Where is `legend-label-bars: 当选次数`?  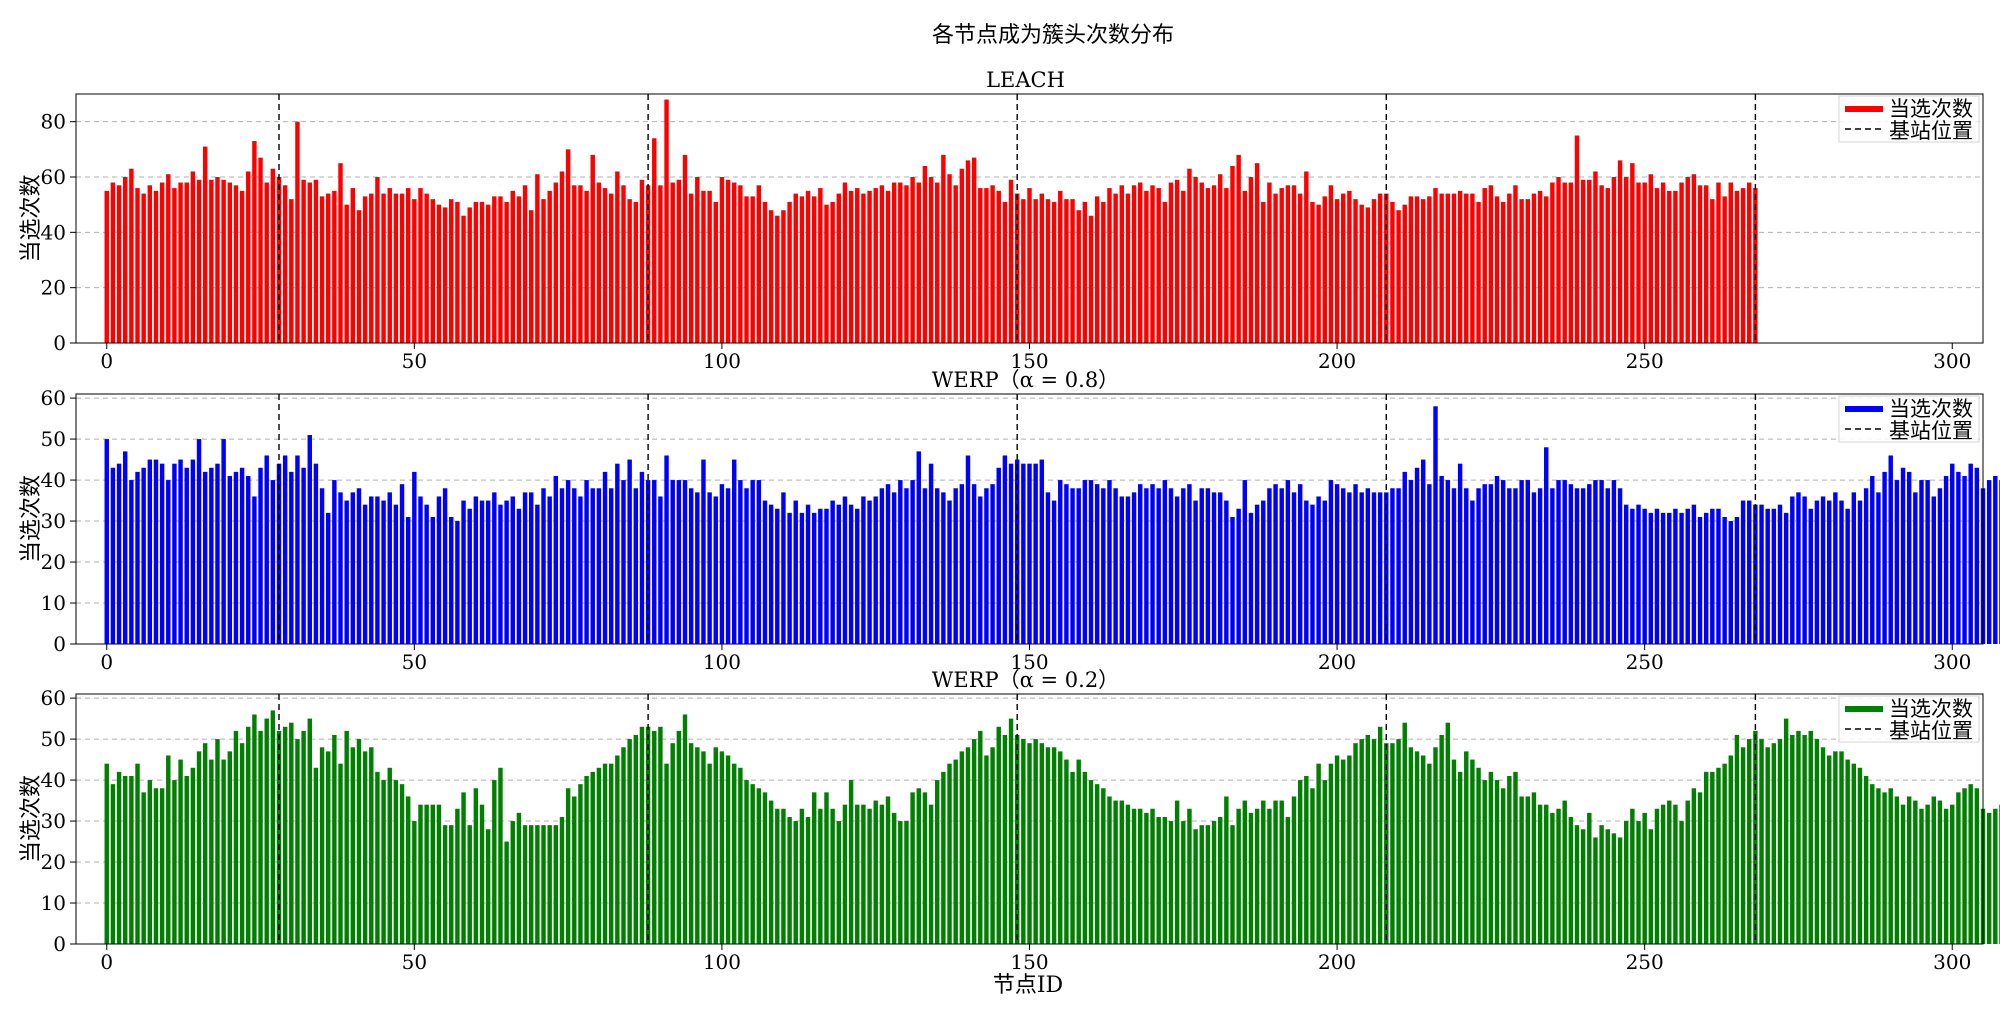 legend-label-bars: 当选次数 is located at coordinates (1931, 109).